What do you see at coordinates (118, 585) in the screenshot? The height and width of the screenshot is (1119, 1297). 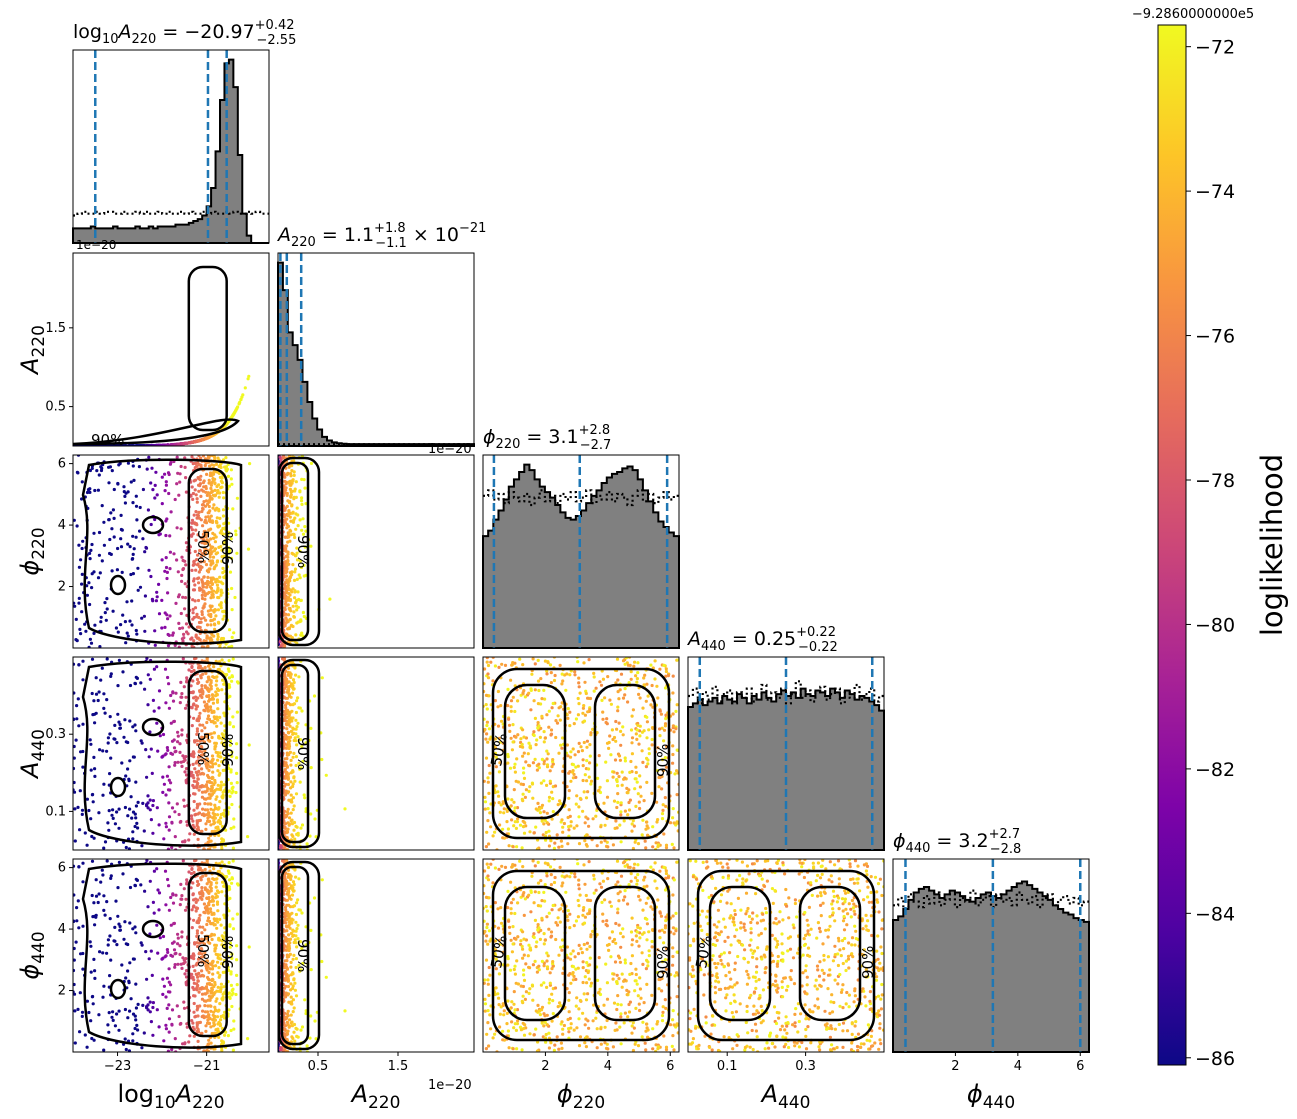 I see `contour-90-island` at bounding box center [118, 585].